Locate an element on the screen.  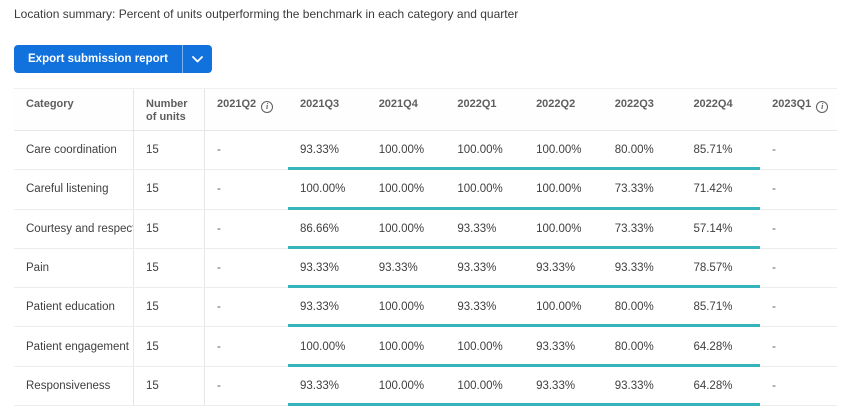
column-header-category: Category is located at coordinates (73, 109).